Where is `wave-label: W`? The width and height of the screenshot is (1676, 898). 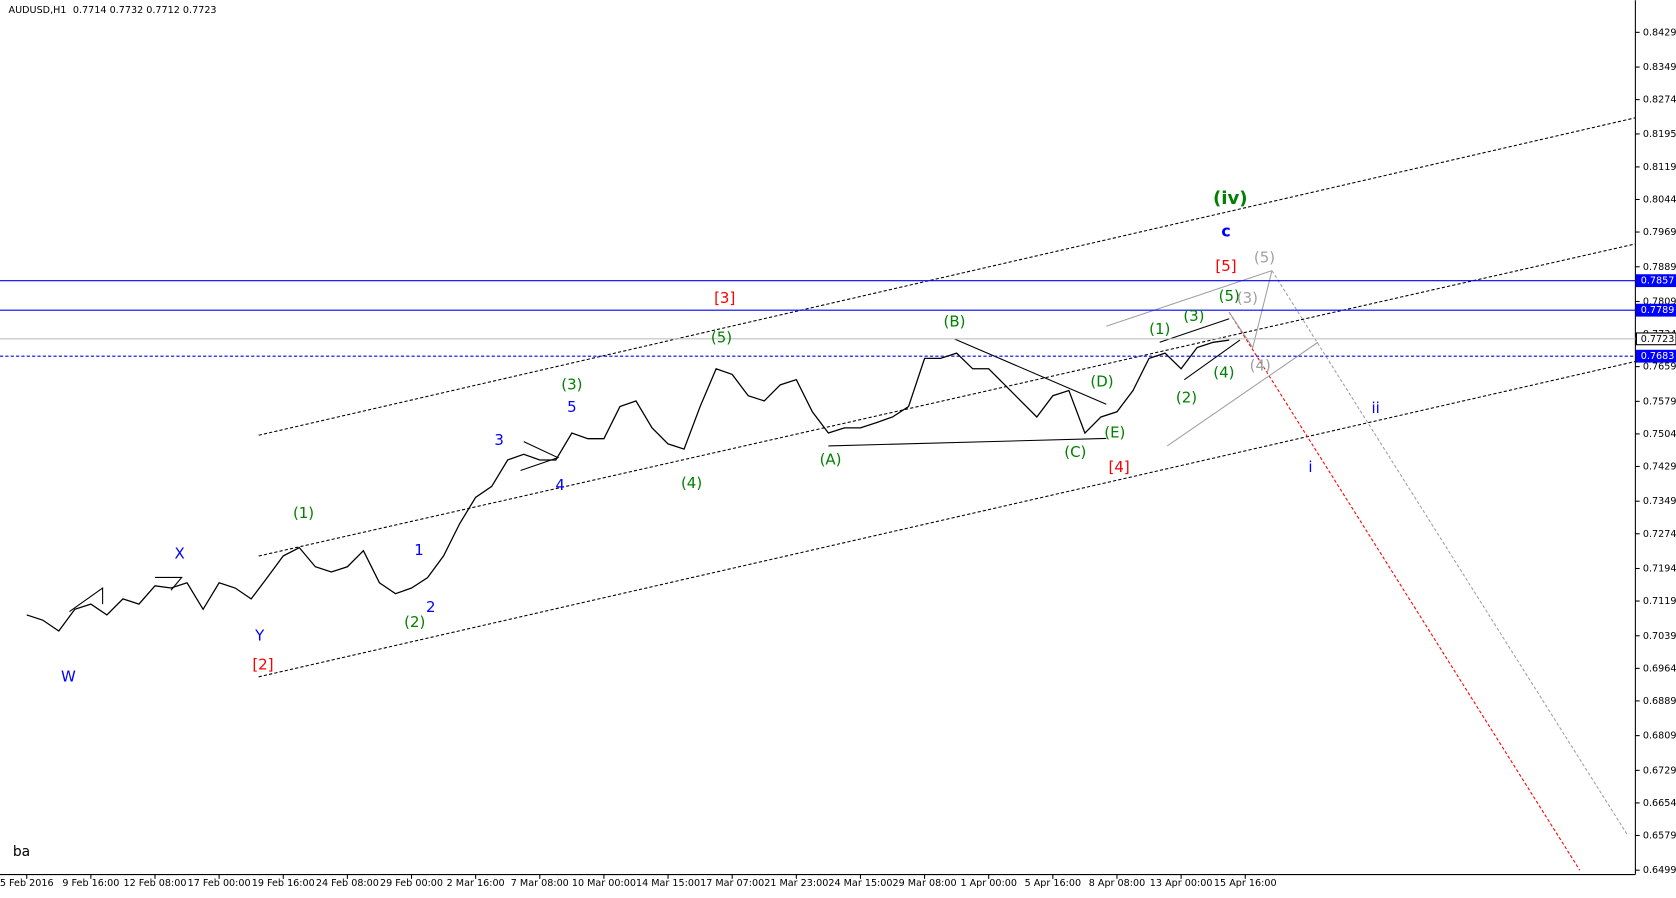 wave-label: W is located at coordinates (68, 676).